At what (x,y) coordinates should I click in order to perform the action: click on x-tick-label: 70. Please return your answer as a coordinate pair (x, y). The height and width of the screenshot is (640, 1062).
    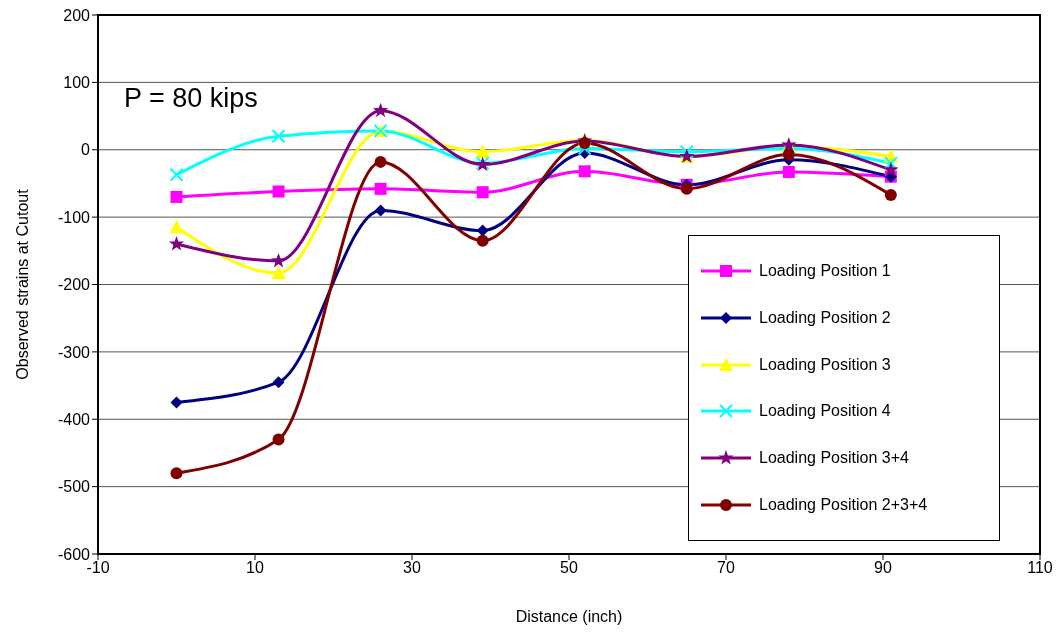
    Looking at the image, I should click on (726, 568).